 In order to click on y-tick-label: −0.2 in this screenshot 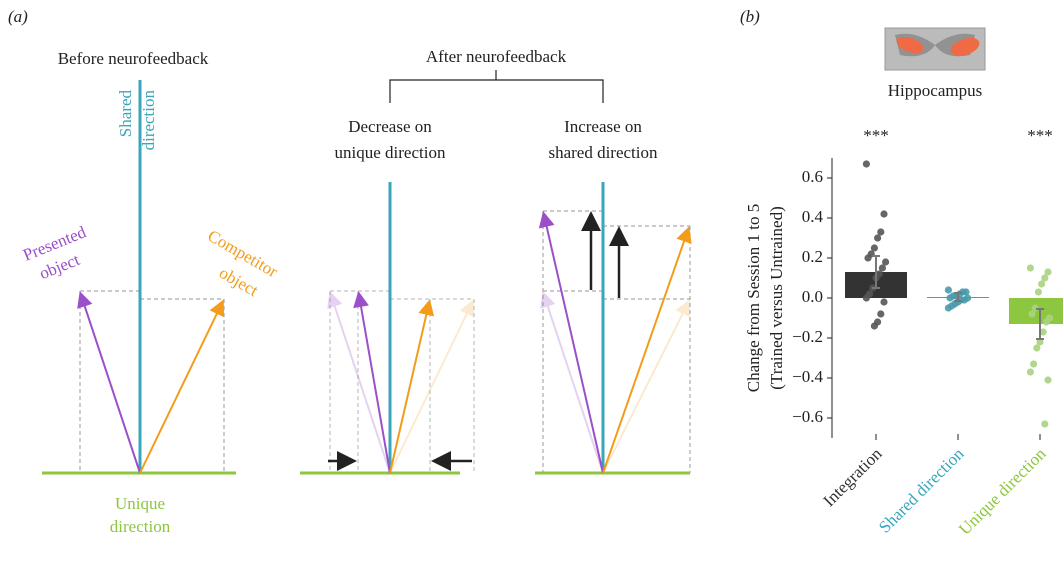, I will do `click(807, 336)`.